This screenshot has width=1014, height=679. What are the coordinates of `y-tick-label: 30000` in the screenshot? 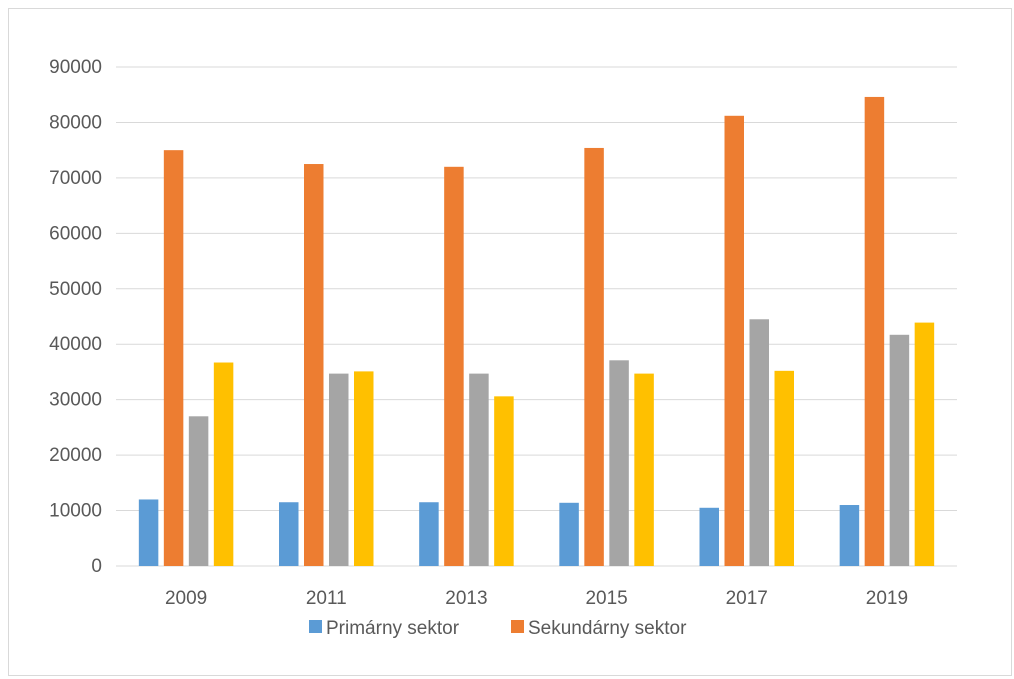 It's located at (75, 400).